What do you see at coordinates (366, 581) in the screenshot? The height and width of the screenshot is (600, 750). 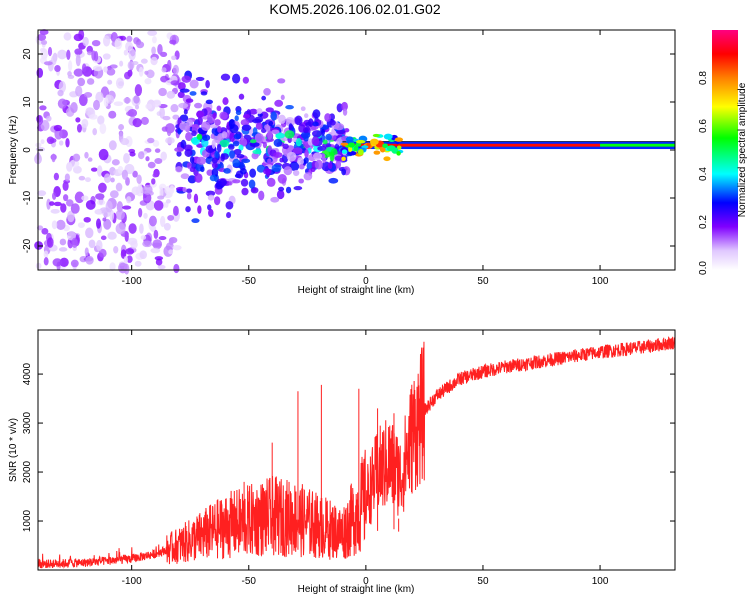 I see `snr-x-tick-label: 0` at bounding box center [366, 581].